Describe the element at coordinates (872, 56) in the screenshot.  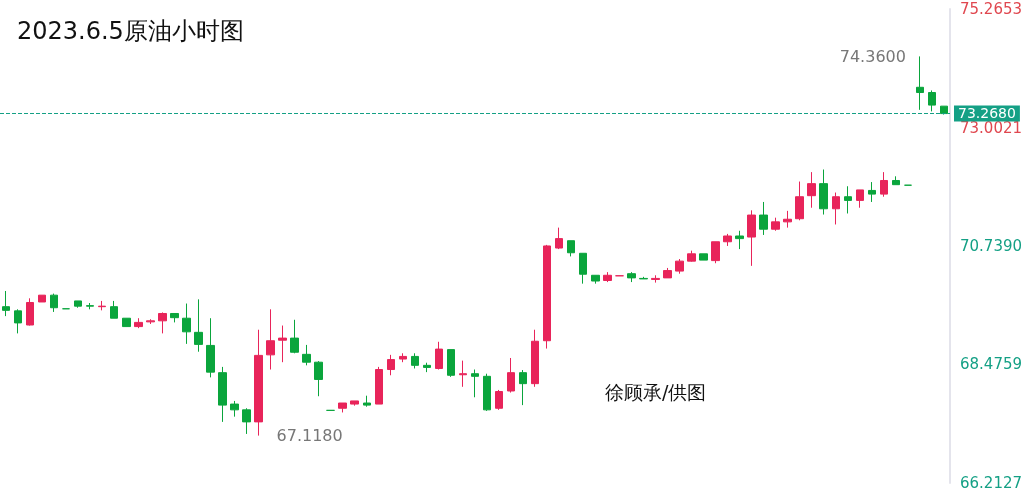
I see `annotation: 74.3600` at that location.